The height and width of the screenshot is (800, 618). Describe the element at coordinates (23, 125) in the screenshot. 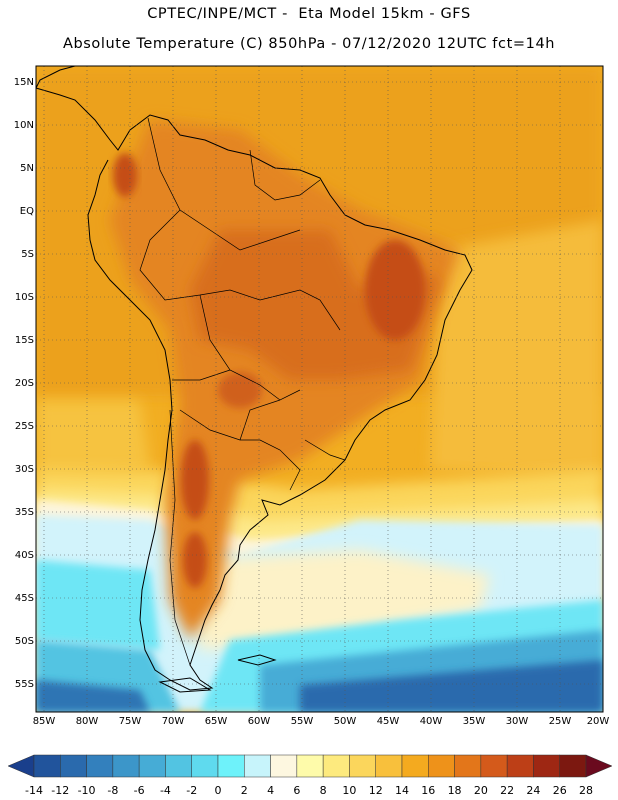

I see `lat-label: 10N` at that location.